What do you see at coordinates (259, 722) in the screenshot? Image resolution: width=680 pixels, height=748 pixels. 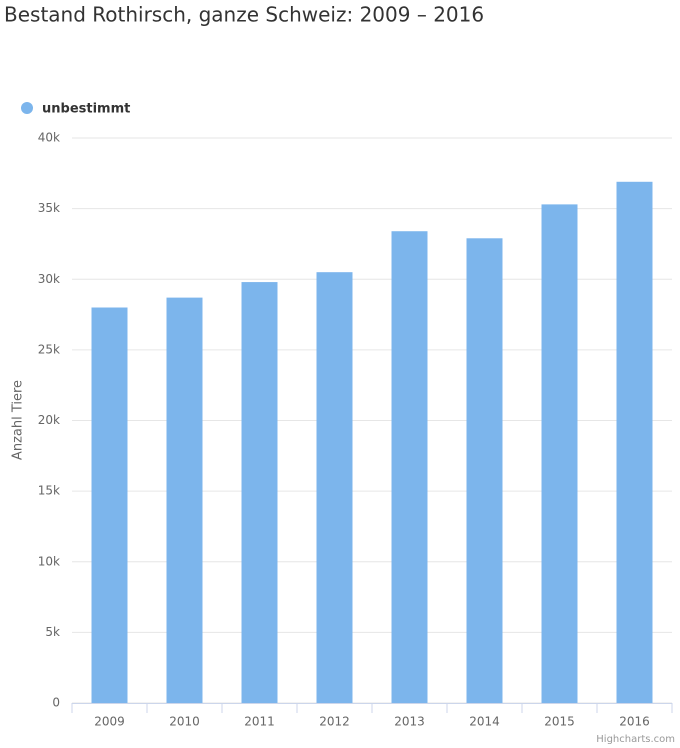 I see `x-tick-label: 2011` at bounding box center [259, 722].